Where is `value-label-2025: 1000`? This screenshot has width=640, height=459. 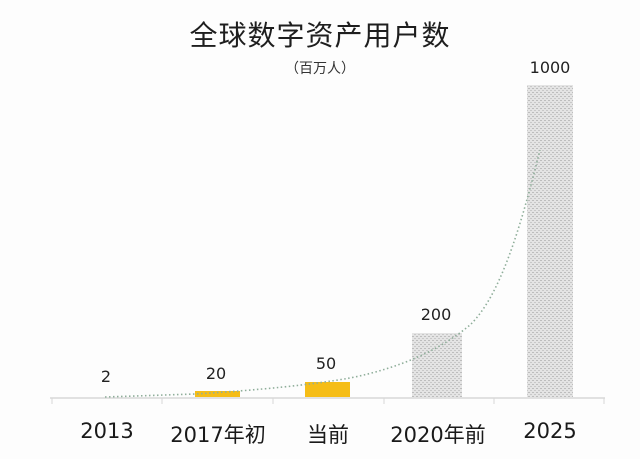
value-label-2025: 1000 is located at coordinates (550, 67).